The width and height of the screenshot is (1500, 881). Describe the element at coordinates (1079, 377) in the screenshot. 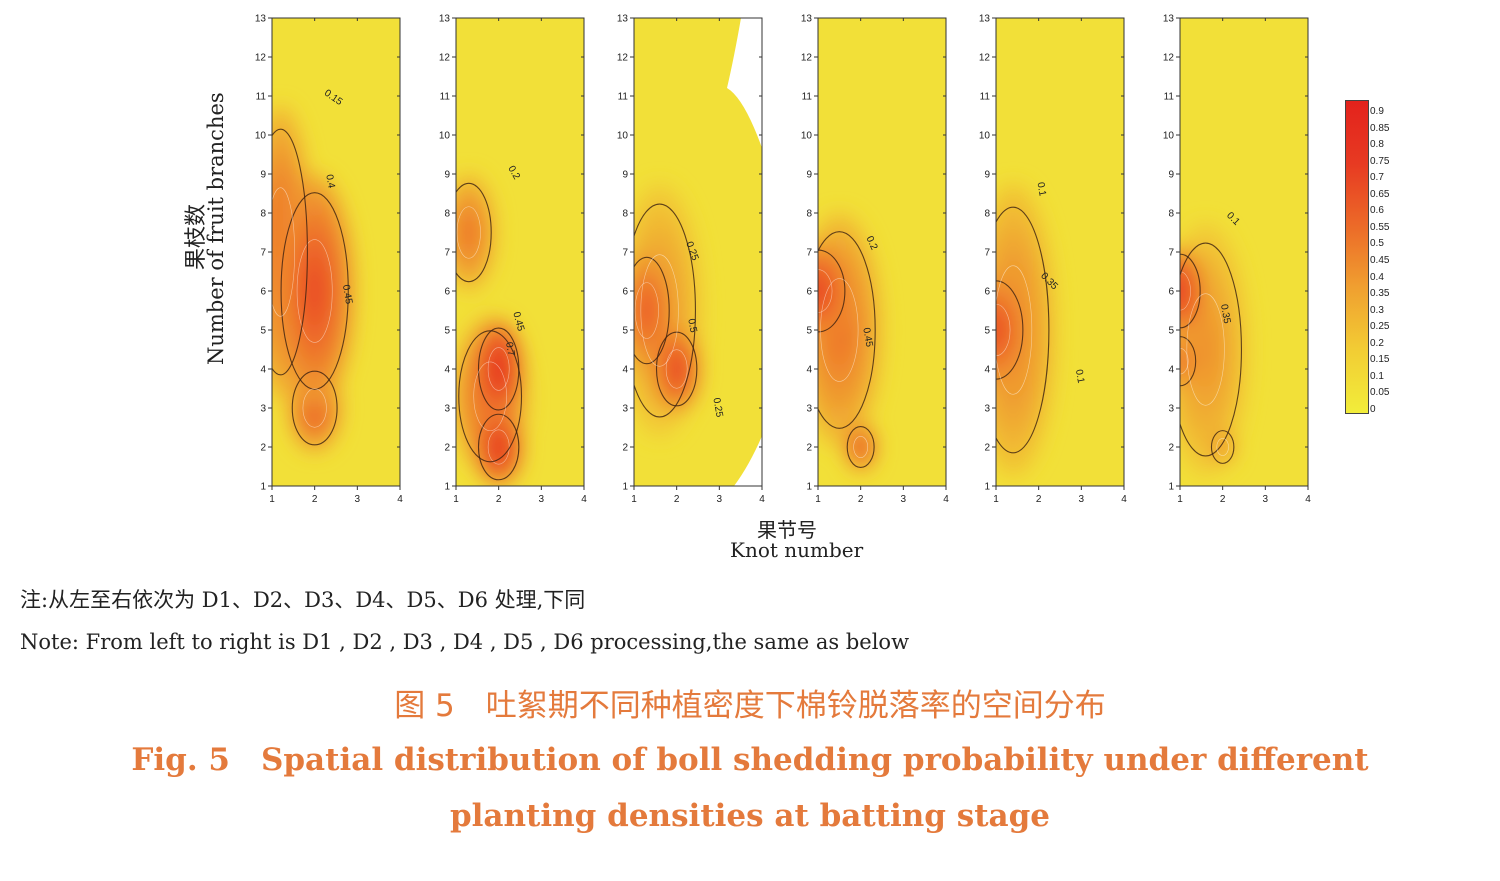

I see `contour-label: 0.1` at that location.